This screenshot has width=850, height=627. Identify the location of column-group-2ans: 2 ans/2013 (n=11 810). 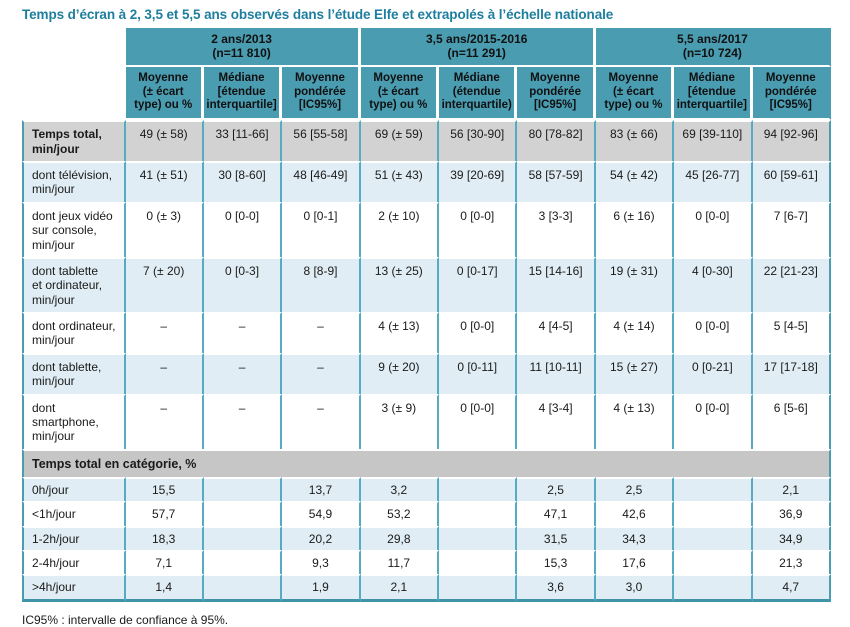
(243, 47).